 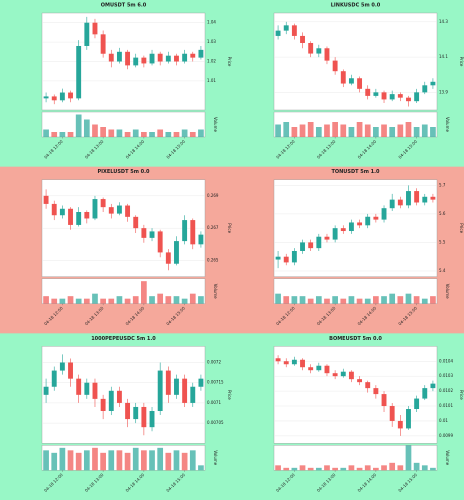 I want to click on y-tick-label: 5.5, so click(x=442, y=241).